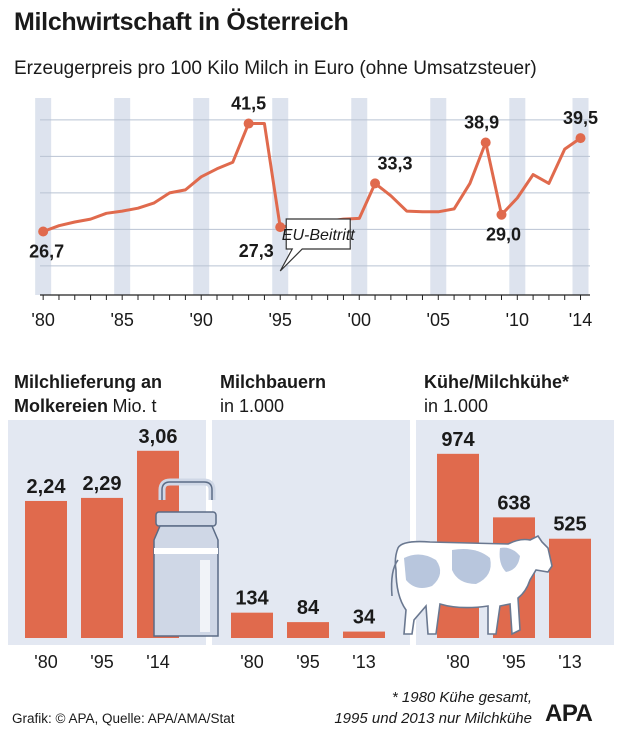  I want to click on panel1-unit: Mio. t, so click(134, 406).